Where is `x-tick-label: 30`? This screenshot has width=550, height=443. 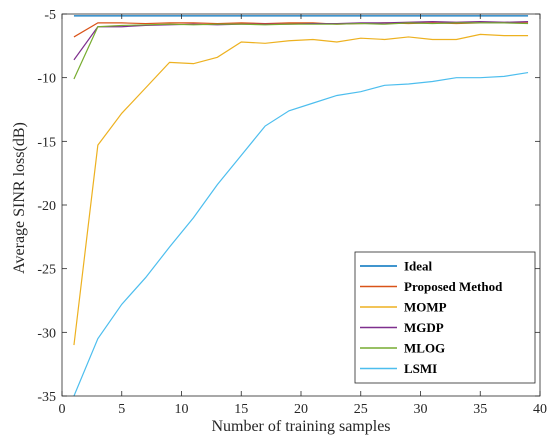 x-tick-label: 30 is located at coordinates (421, 409).